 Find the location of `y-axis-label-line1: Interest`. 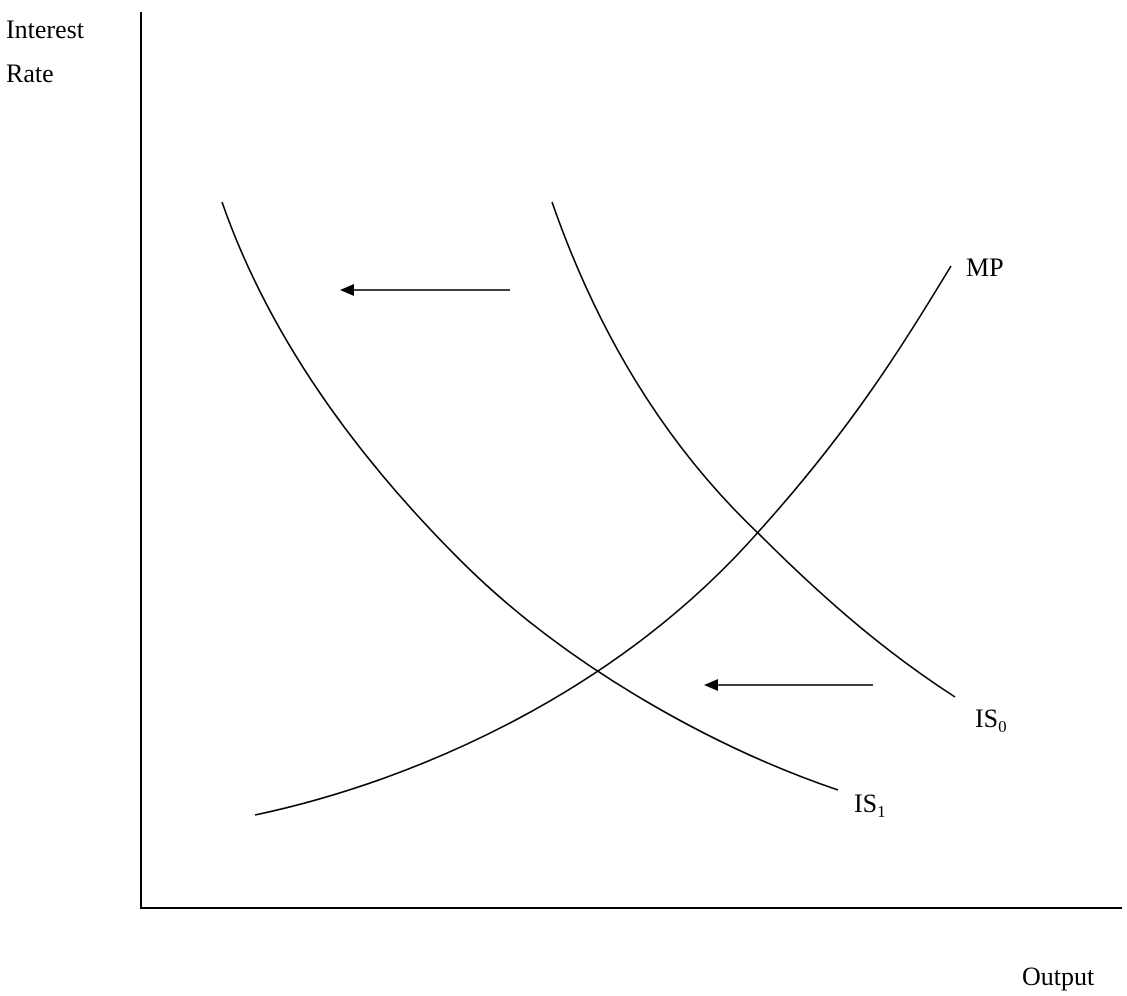

y-axis-label-line1: Interest is located at coordinates (45, 29).